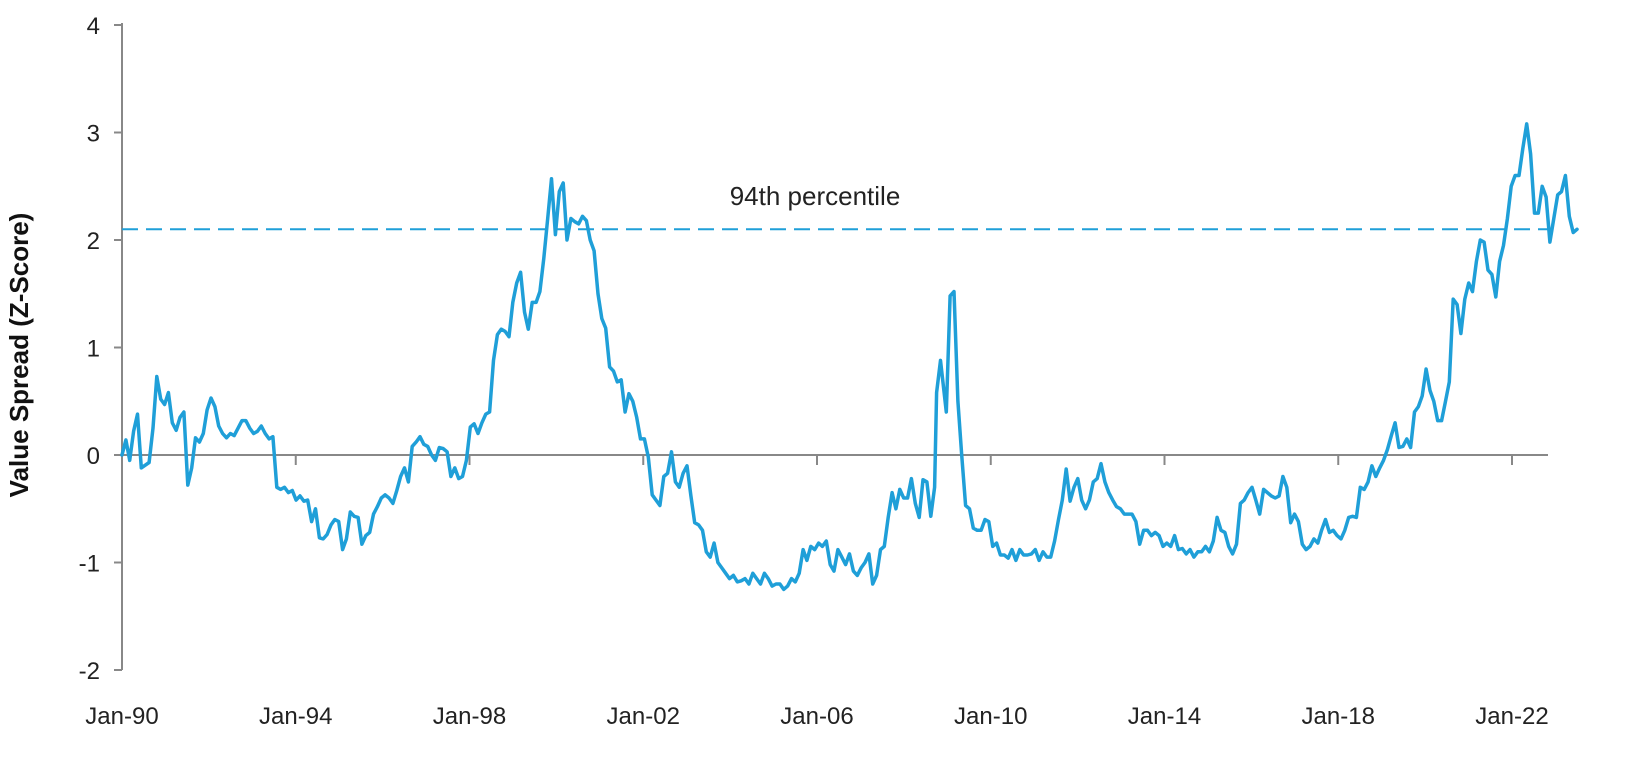  Describe the element at coordinates (816, 716) in the screenshot. I see `x-tick-label: Jan-06` at that location.